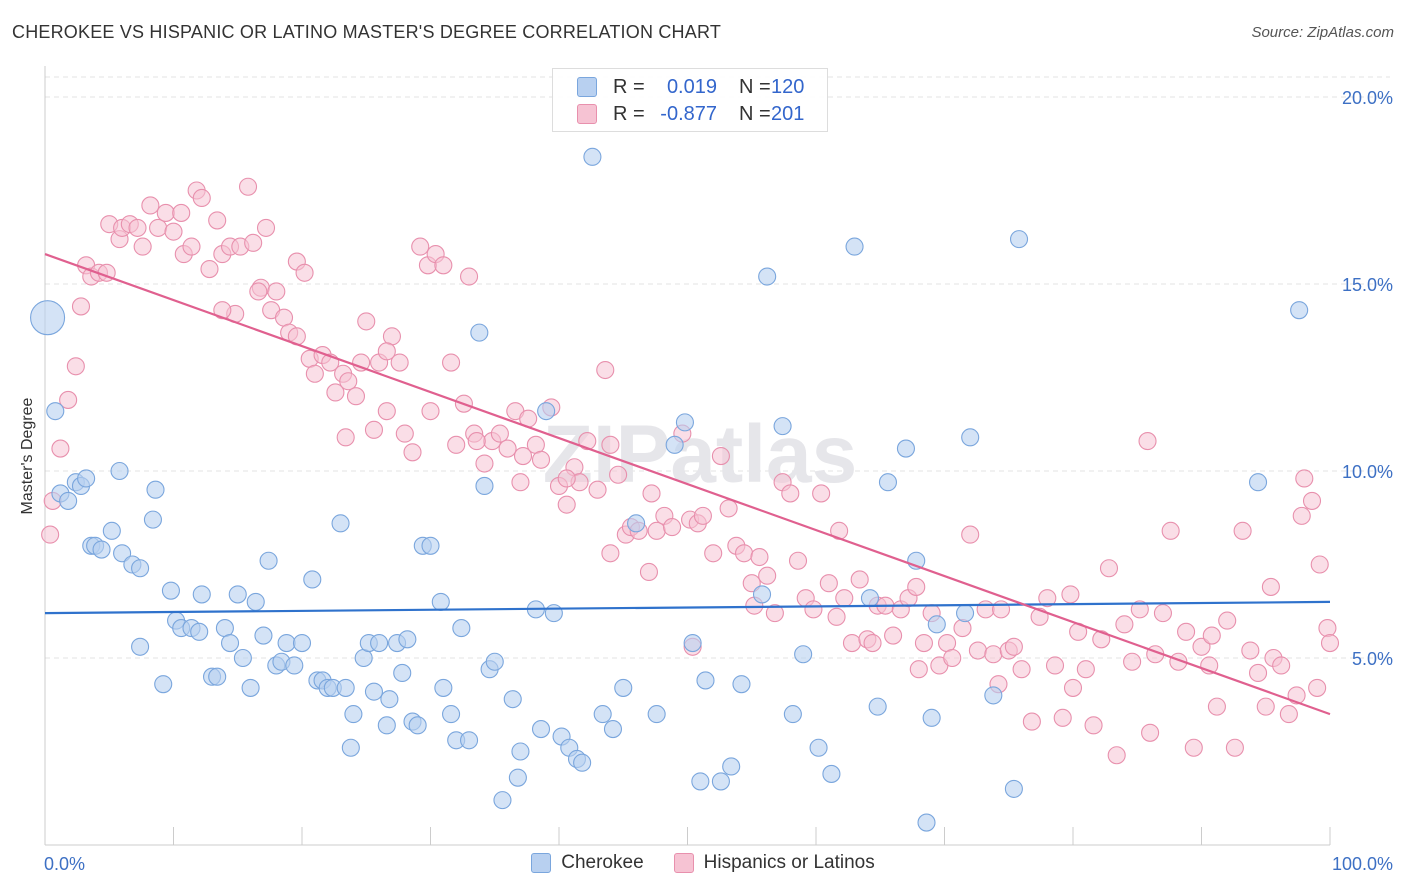 The height and width of the screenshot is (892, 1406). Describe the element at coordinates (1367, 98) in the screenshot. I see `y-tick-label: 20.0%` at that location.